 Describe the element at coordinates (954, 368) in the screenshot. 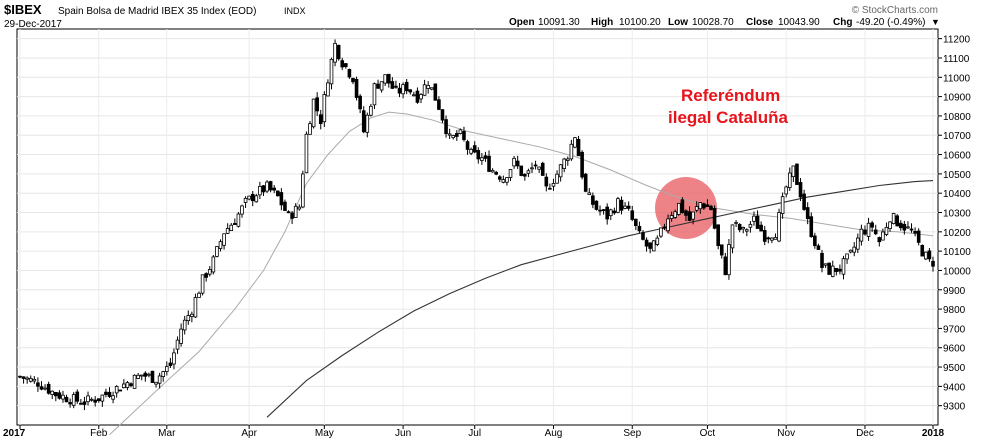

I see `y-tick-label: 9500` at that location.